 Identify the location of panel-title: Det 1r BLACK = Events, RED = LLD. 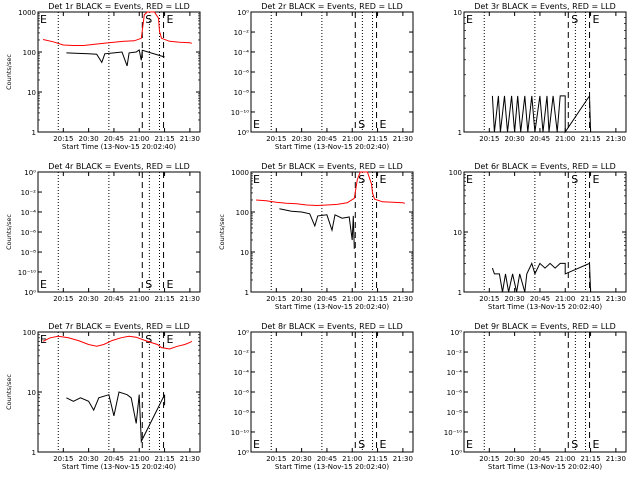
(119, 6).